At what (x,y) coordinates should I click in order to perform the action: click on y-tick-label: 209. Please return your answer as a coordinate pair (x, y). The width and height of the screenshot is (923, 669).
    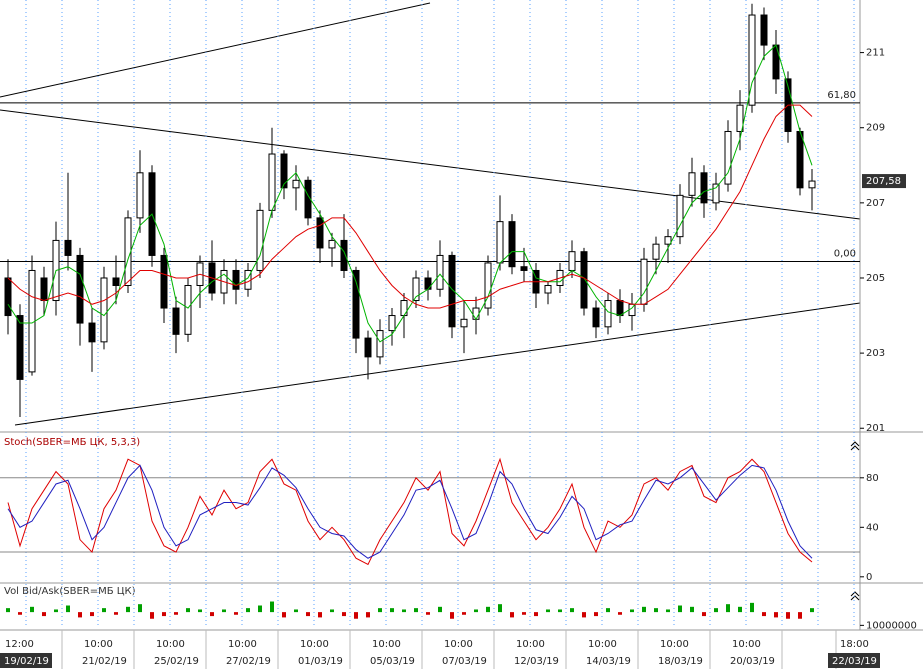
    Looking at the image, I should click on (875, 128).